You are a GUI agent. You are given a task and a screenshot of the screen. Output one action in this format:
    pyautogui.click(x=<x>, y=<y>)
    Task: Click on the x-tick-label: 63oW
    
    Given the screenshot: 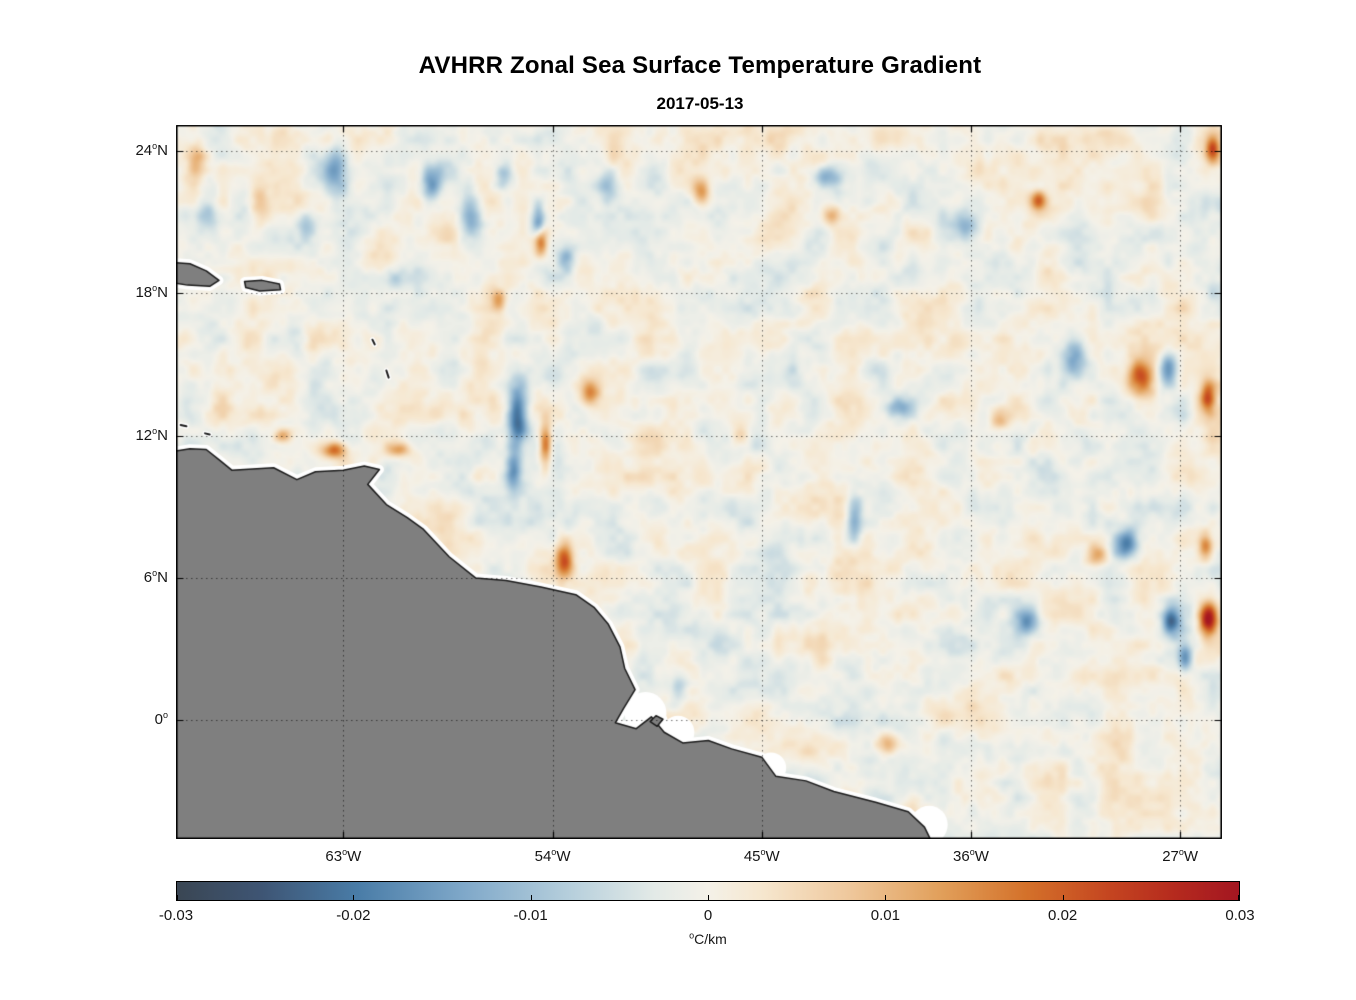 What is the action you would take?
    pyautogui.click(x=343, y=856)
    